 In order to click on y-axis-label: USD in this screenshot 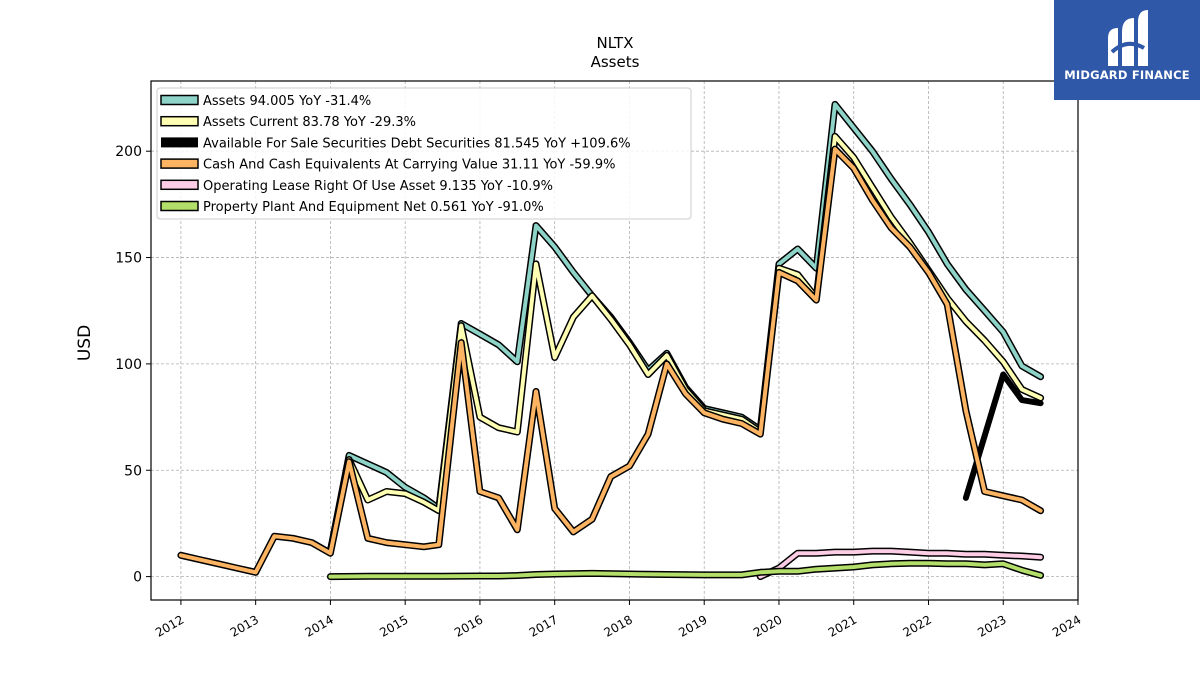, I will do `click(85, 343)`.